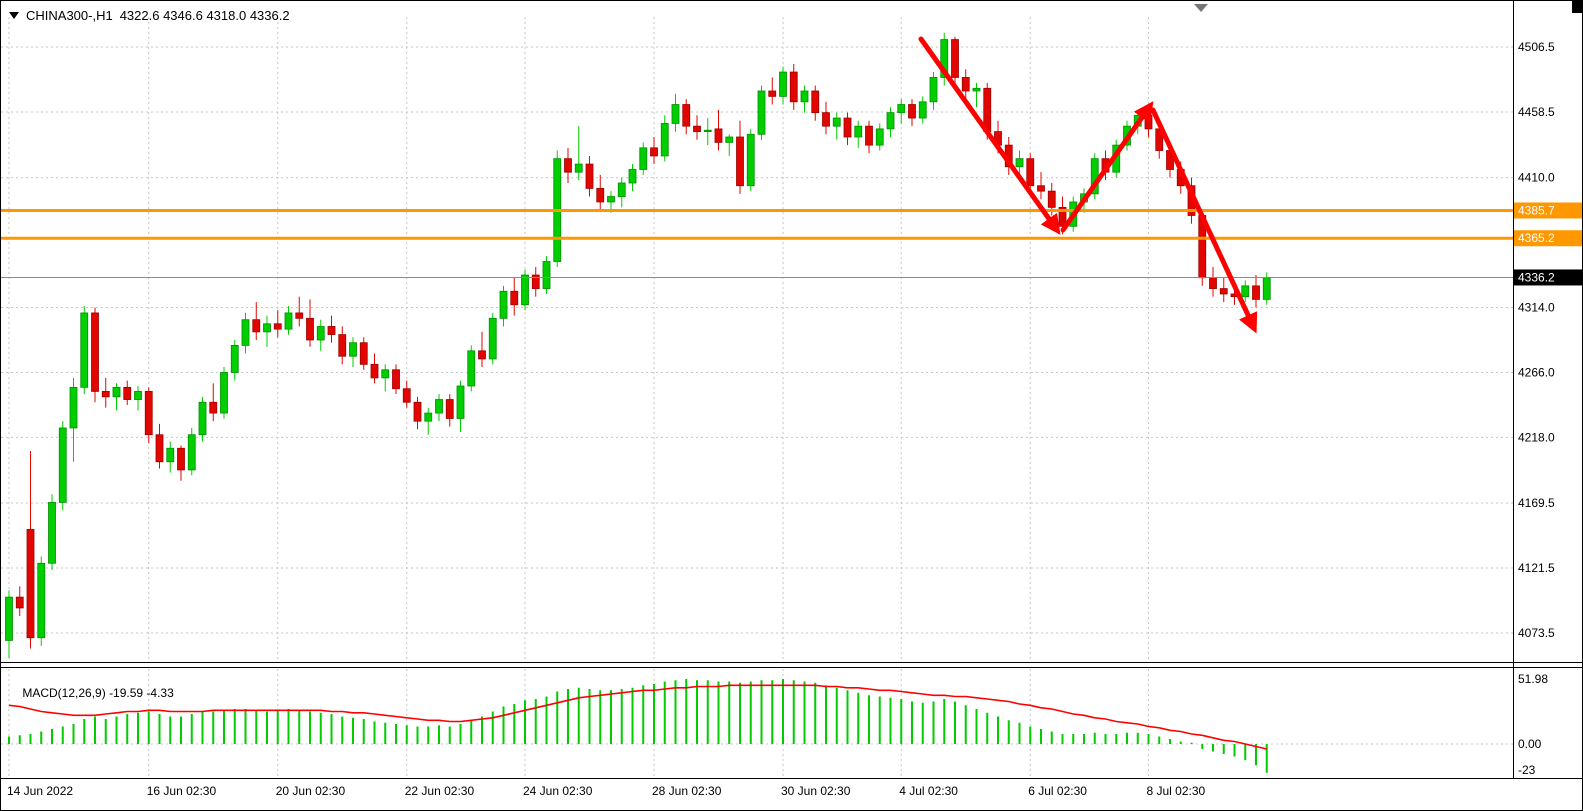 This screenshot has height=811, width=1583. What do you see at coordinates (1536, 437) in the screenshot?
I see `price-axis-label: 4218.0` at bounding box center [1536, 437].